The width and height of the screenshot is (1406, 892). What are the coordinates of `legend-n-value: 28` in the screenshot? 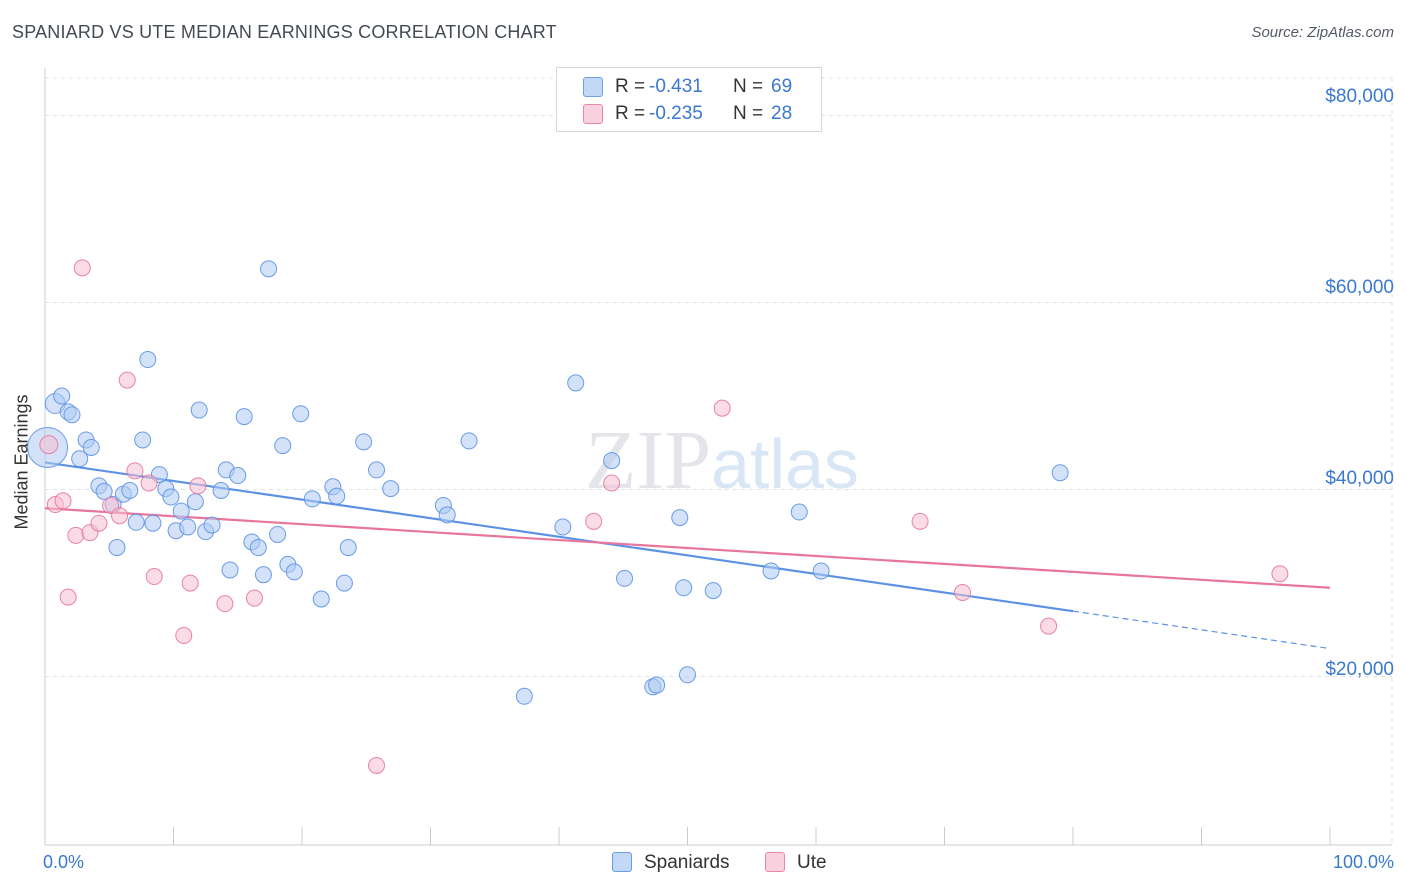 It's located at (782, 113).